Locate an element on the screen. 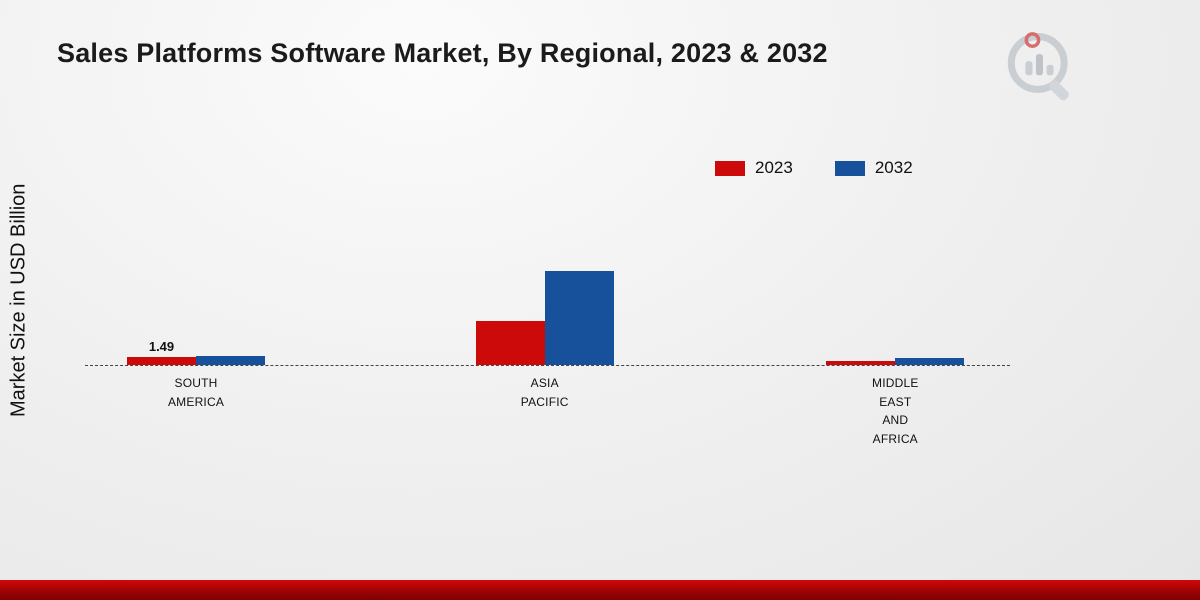 Image resolution: width=1200 pixels, height=600 pixels. y-axis-label: Market Size in USD Billion is located at coordinates (18, 300).